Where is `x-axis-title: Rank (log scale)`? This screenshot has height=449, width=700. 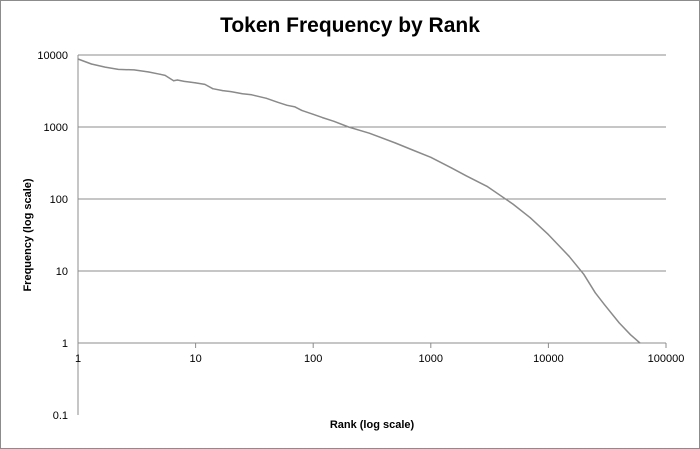 x-axis-title: Rank (log scale) is located at coordinates (372, 425).